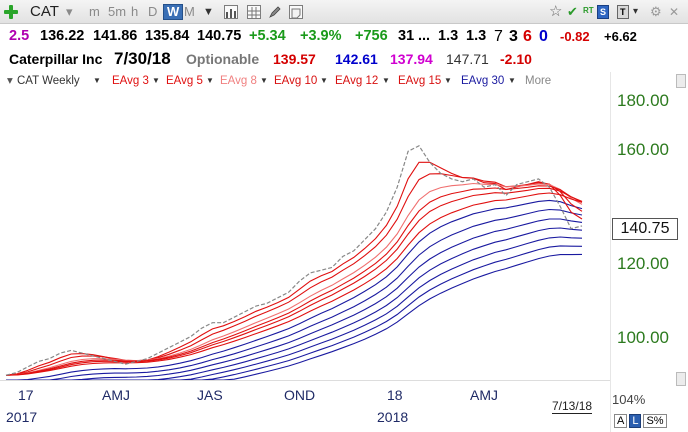 Image resolution: width=688 pixels, height=432 pixels. What do you see at coordinates (588, 10) in the screenshot?
I see `rt-badge: RT` at bounding box center [588, 10].